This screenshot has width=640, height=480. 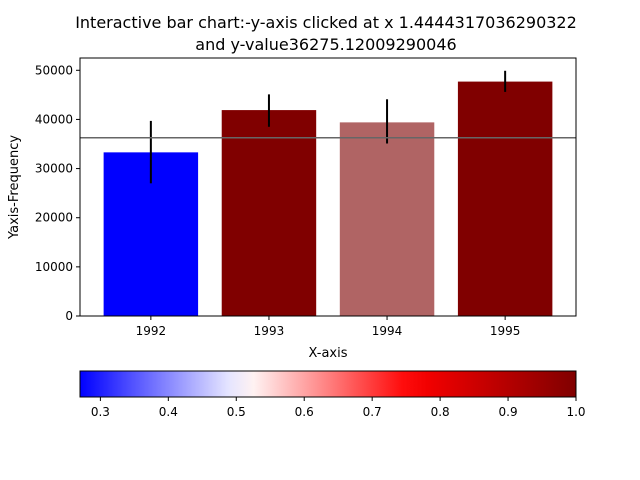 I want to click on y-tick-label: 40000, so click(x=54, y=119).